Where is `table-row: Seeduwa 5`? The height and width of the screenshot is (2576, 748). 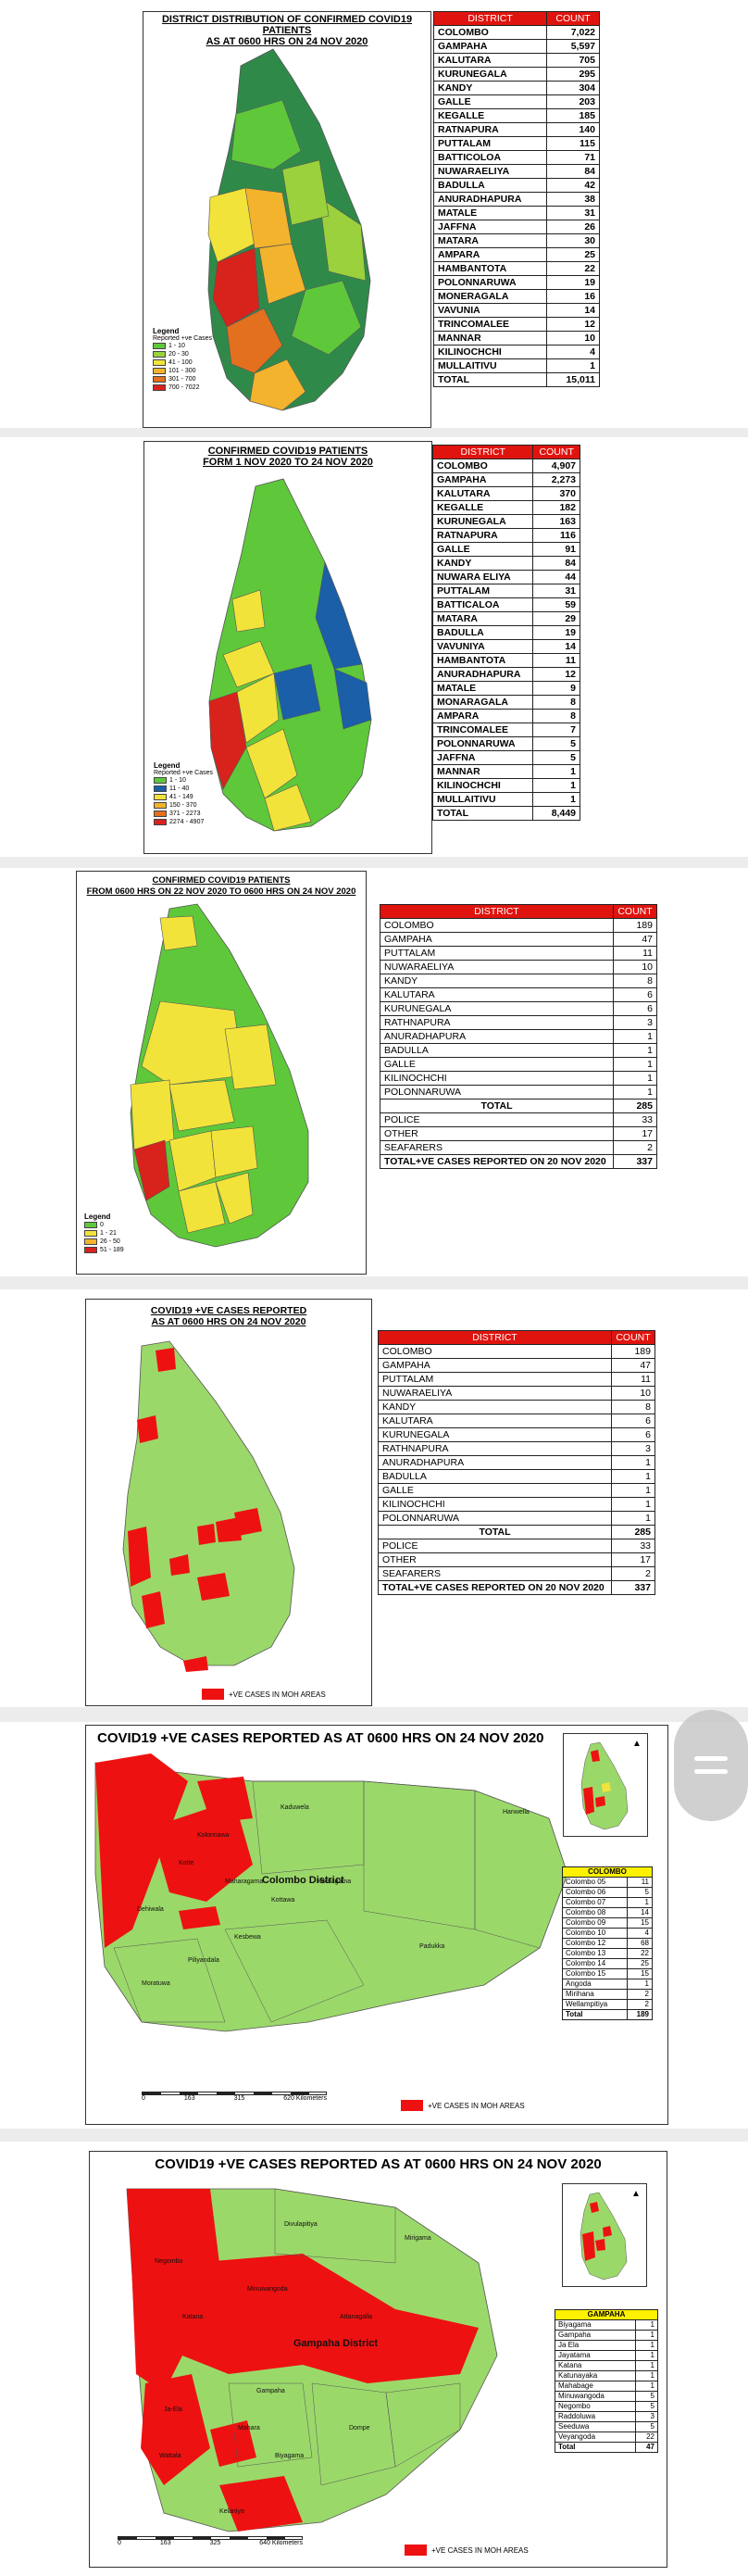
table-row: Seeduwa 5 is located at coordinates (607, 2426).